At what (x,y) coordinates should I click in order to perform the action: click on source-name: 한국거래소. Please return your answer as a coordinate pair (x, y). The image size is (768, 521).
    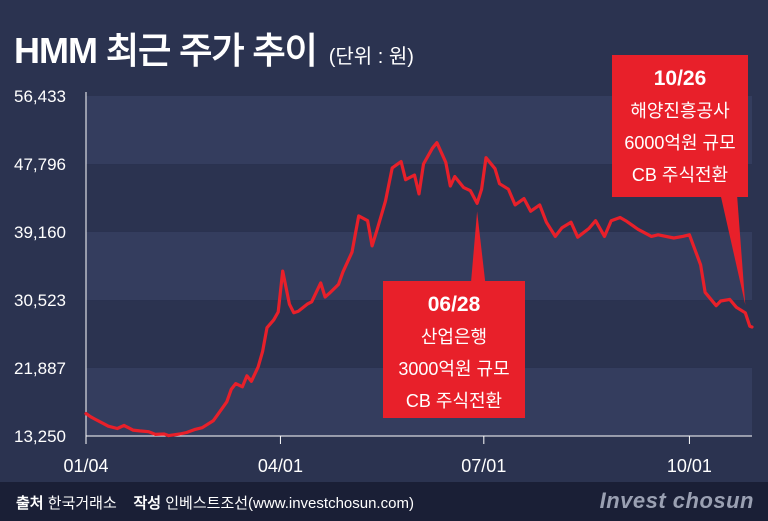
    Looking at the image, I should click on (82, 503).